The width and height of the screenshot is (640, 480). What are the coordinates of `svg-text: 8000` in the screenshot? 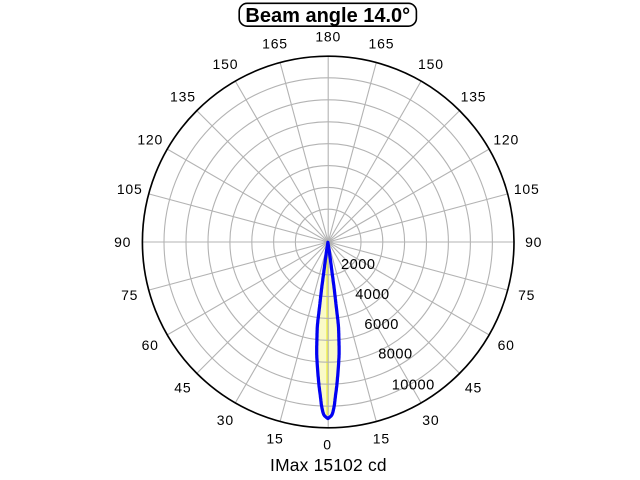 It's located at (395, 355).